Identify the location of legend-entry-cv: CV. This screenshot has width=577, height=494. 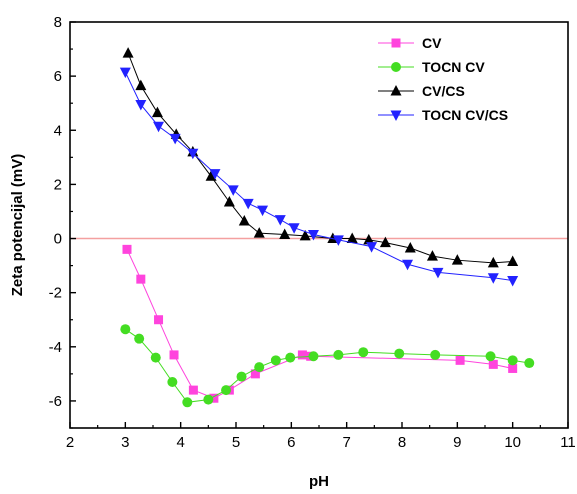
(410, 43).